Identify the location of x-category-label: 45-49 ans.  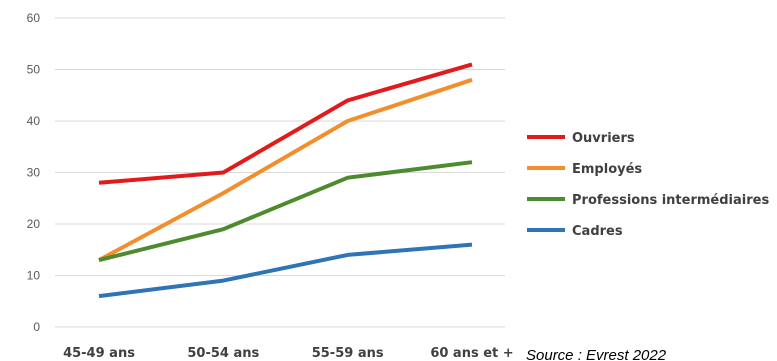
(99, 353).